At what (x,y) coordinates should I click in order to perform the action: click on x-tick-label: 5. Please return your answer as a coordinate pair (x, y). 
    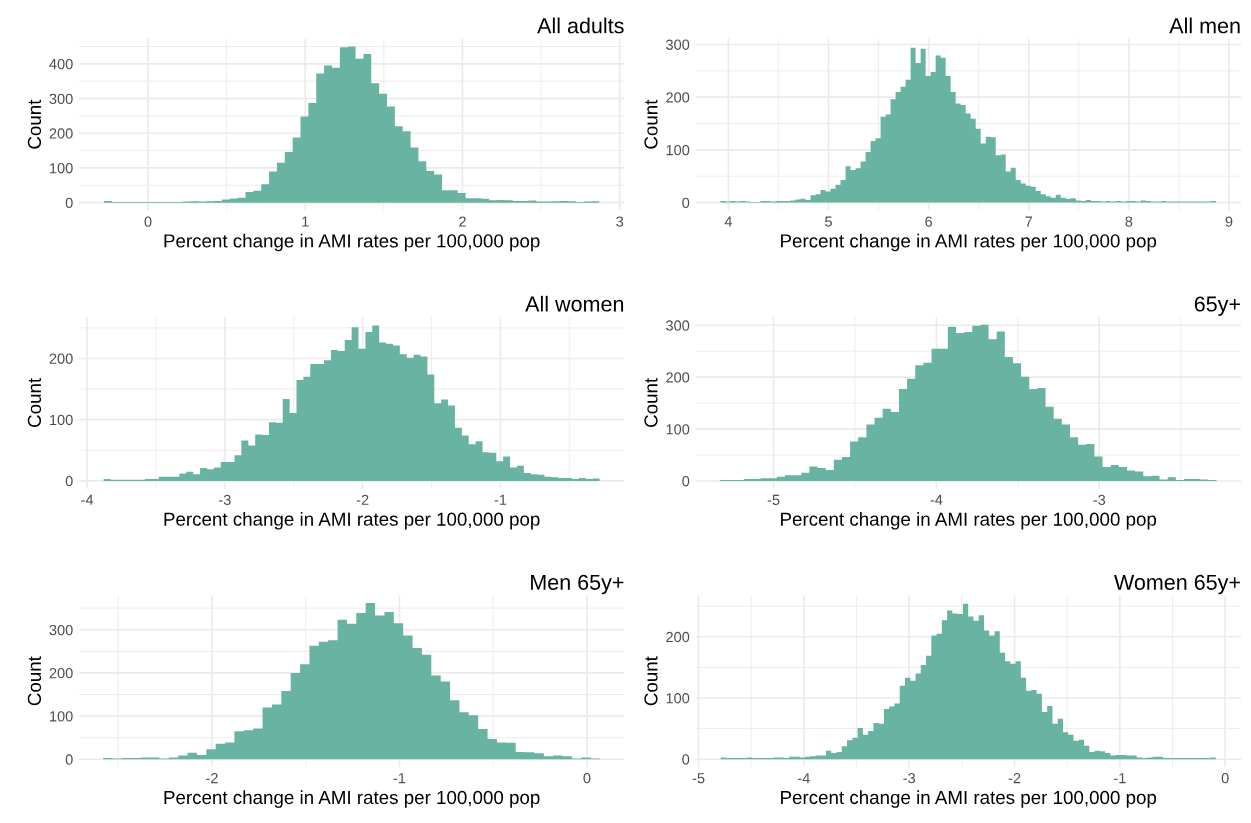
    Looking at the image, I should click on (828, 221).